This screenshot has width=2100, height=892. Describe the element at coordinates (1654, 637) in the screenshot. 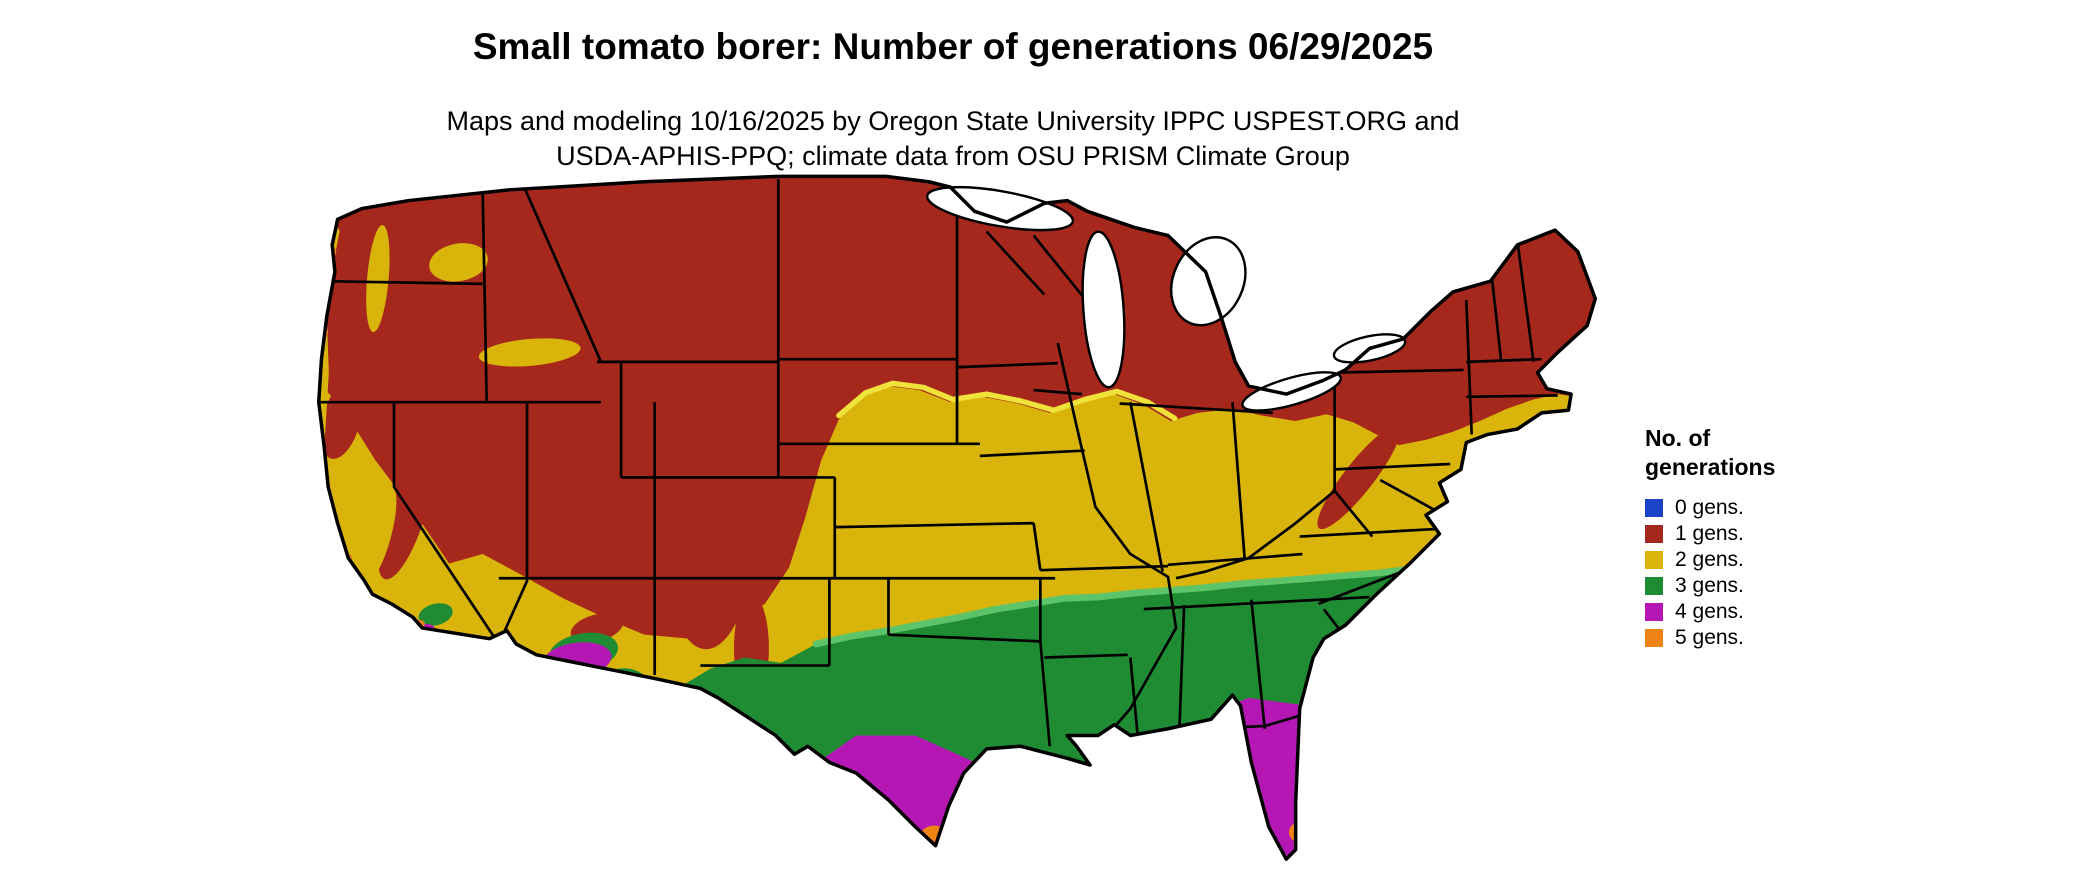

I see `legend-swatch-5-gens` at that location.